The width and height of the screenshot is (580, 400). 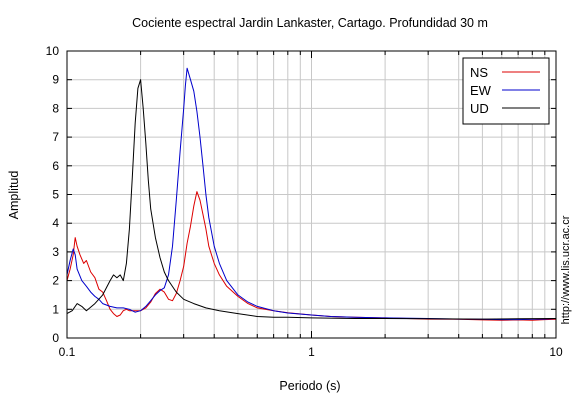 What do you see at coordinates (309, 386) in the screenshot?
I see `x-axis-label: Periodo (s)` at bounding box center [309, 386].